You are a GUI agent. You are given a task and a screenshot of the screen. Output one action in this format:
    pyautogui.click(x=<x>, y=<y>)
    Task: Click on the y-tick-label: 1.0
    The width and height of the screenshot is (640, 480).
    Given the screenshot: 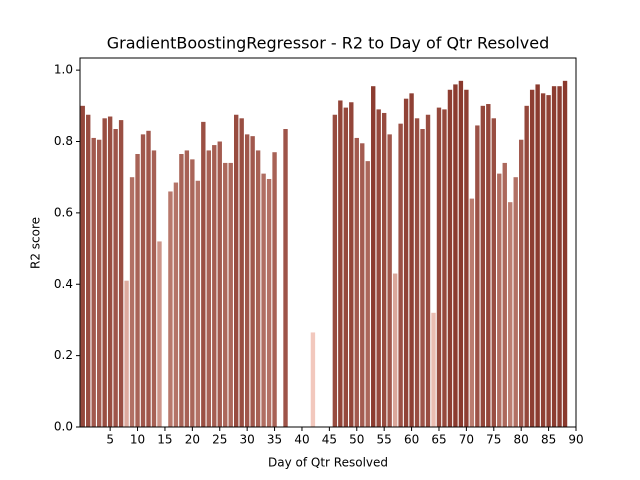 What is the action you would take?
    pyautogui.click(x=63, y=70)
    